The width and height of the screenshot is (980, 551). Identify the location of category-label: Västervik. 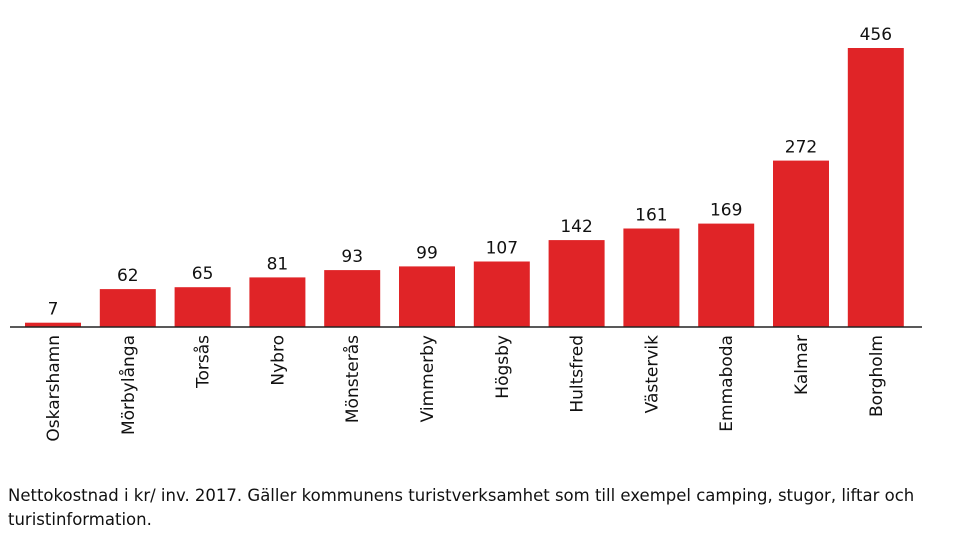
(652, 374).